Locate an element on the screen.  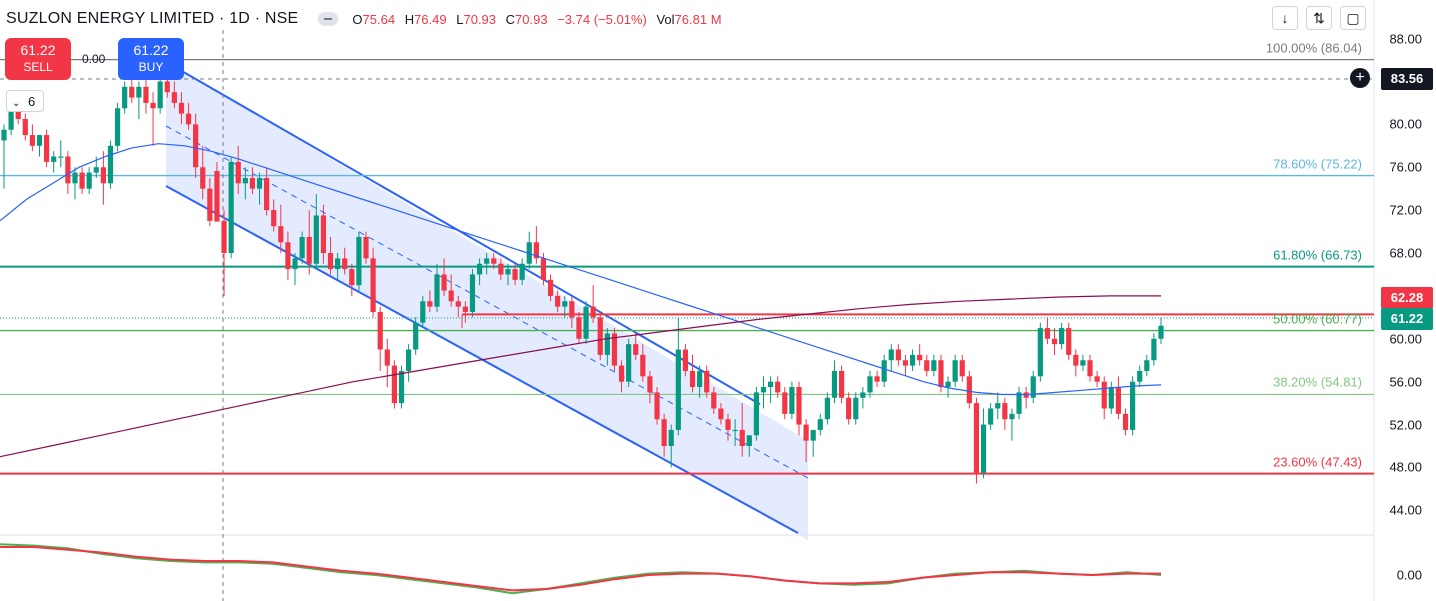
indicators-toggle: ⌄ 6 is located at coordinates (25, 101).